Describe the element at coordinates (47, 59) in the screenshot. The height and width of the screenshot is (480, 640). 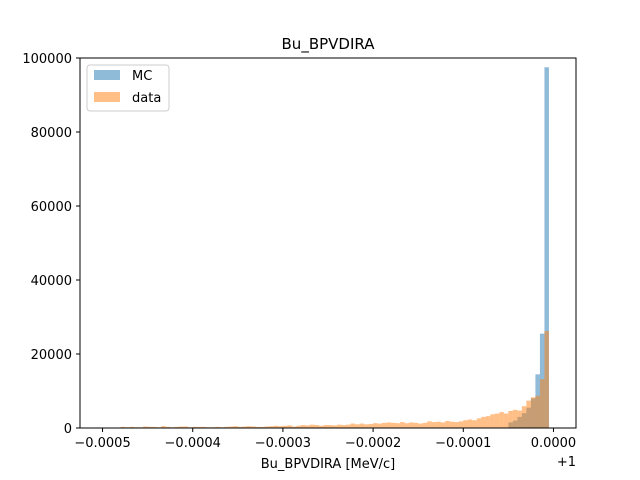
I see `y-tick-label-5: 100000` at that location.